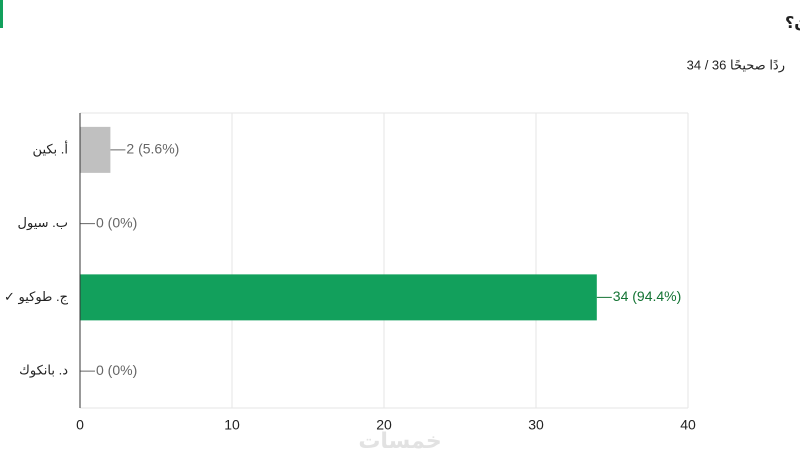  Describe the element at coordinates (36, 297) in the screenshot. I see `y-tick-label: ج. طوكيو ✓` at that location.